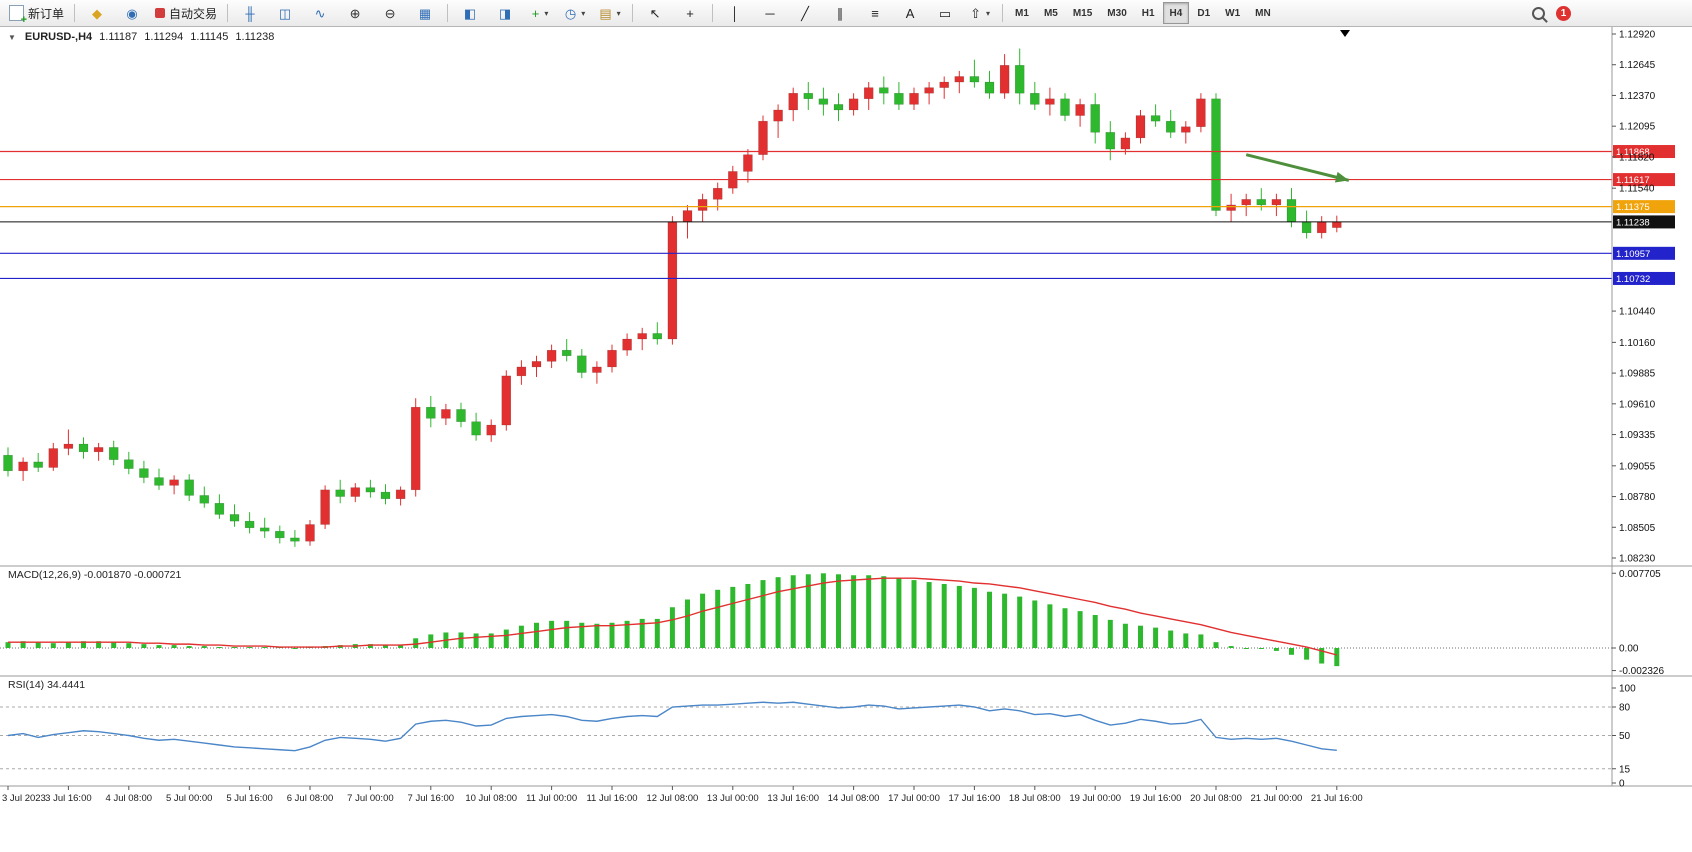 The image size is (1692, 852). What do you see at coordinates (1622, 784) in the screenshot?
I see `svg-text: 0` at bounding box center [1622, 784].